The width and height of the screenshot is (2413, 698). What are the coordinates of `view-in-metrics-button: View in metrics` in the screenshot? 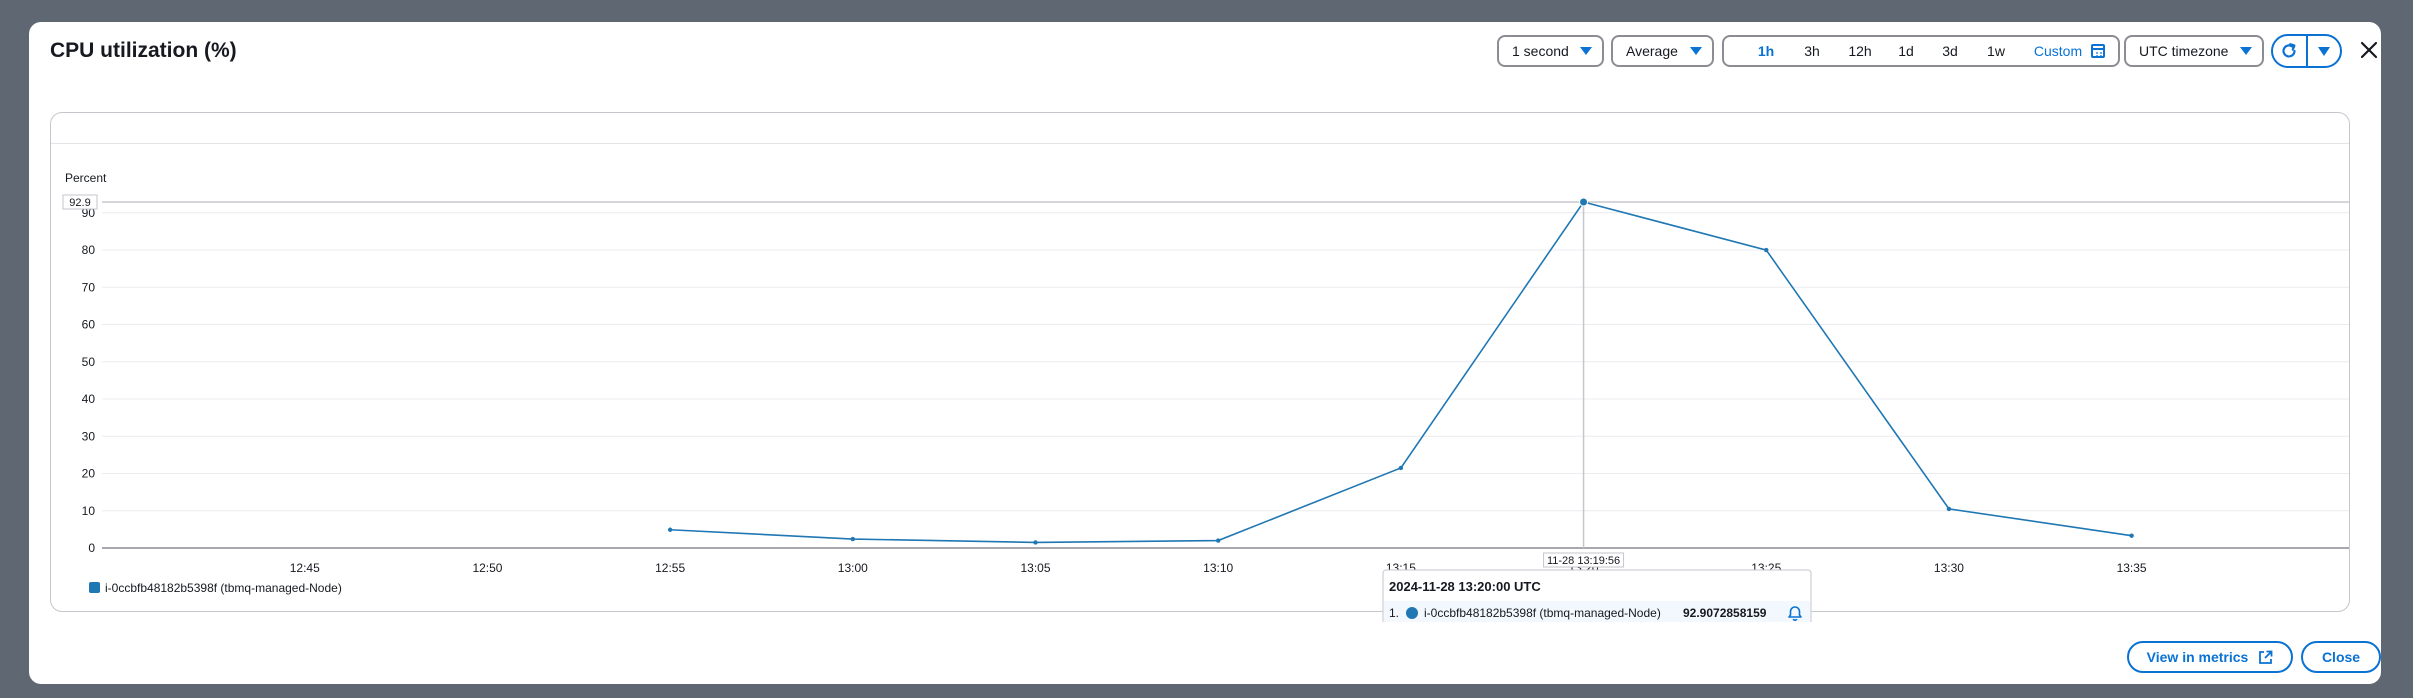 It's located at (2210, 657).